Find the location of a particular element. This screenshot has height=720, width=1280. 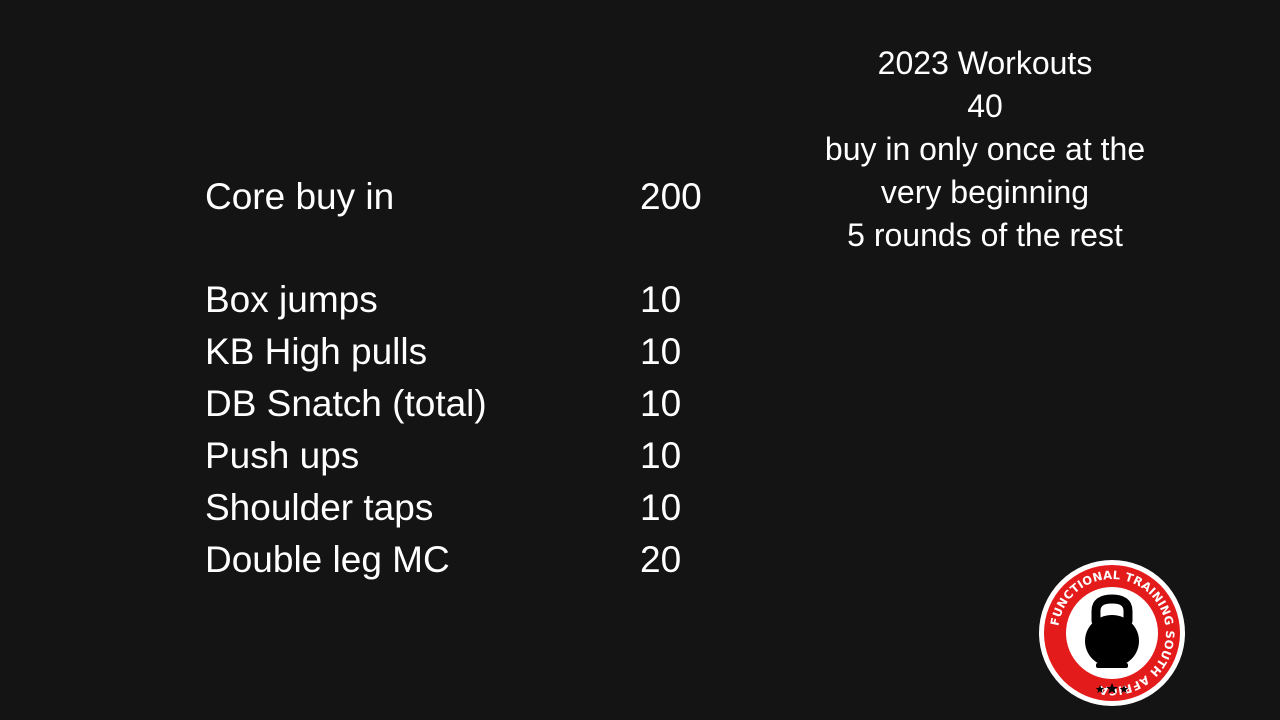

exercise-label: DB Snatch (total) is located at coordinates (346, 403).